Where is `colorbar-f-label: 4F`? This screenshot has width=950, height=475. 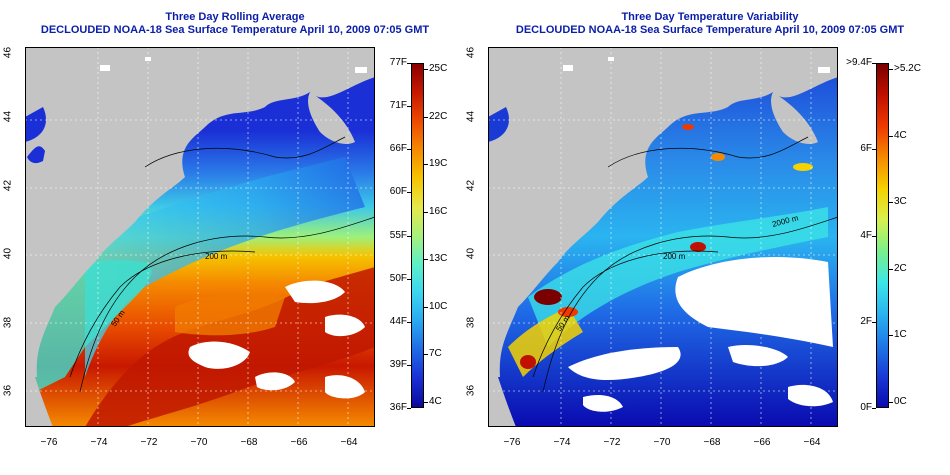 colorbar-f-label: 4F is located at coordinates (866, 235).